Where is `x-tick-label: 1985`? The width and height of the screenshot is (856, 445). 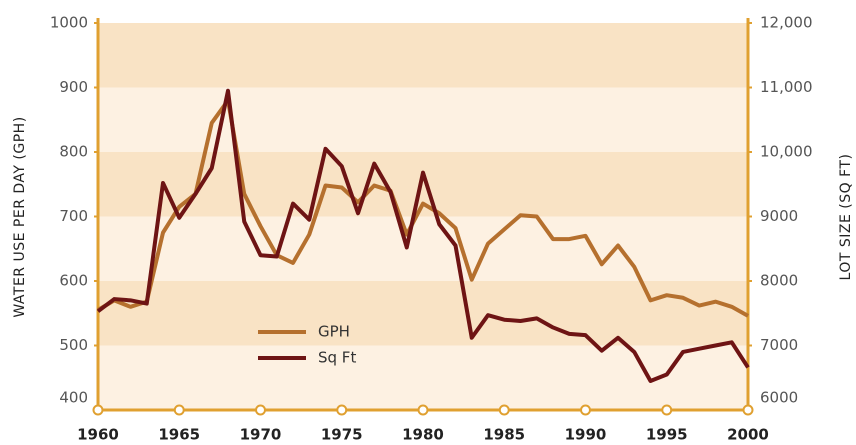
x-tick-label: 1985 is located at coordinates (504, 435).